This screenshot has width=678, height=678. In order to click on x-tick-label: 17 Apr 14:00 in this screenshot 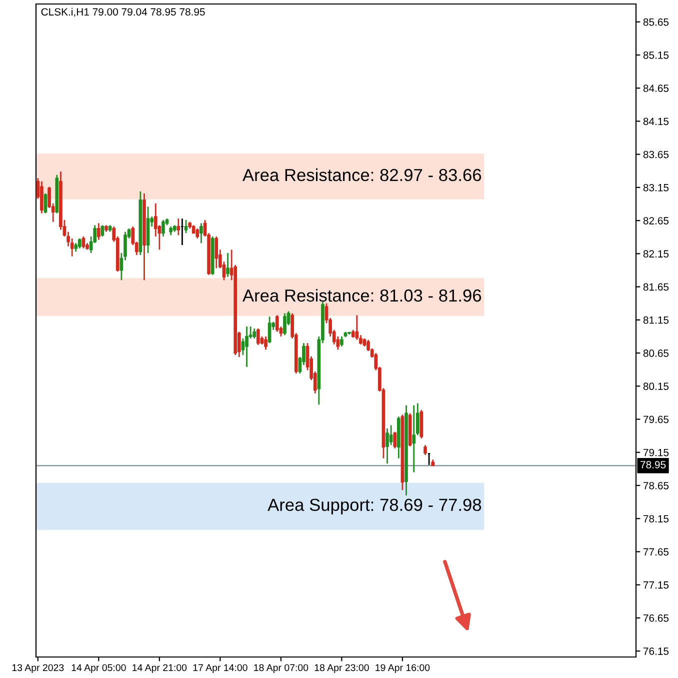, I will do `click(220, 669)`.